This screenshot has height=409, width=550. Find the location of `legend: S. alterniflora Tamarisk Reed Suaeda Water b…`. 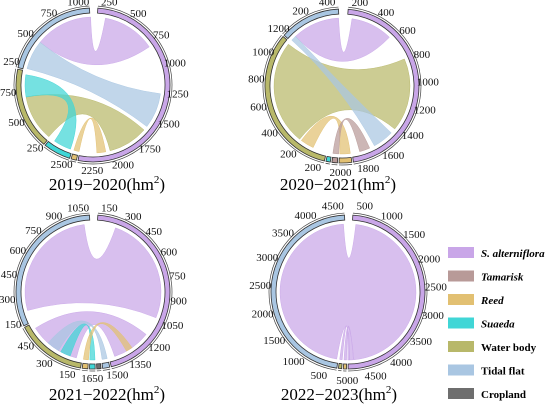

legend: S. alterniflora Tamarisk Reed Suaeda Water b… is located at coordinates (496, 324).